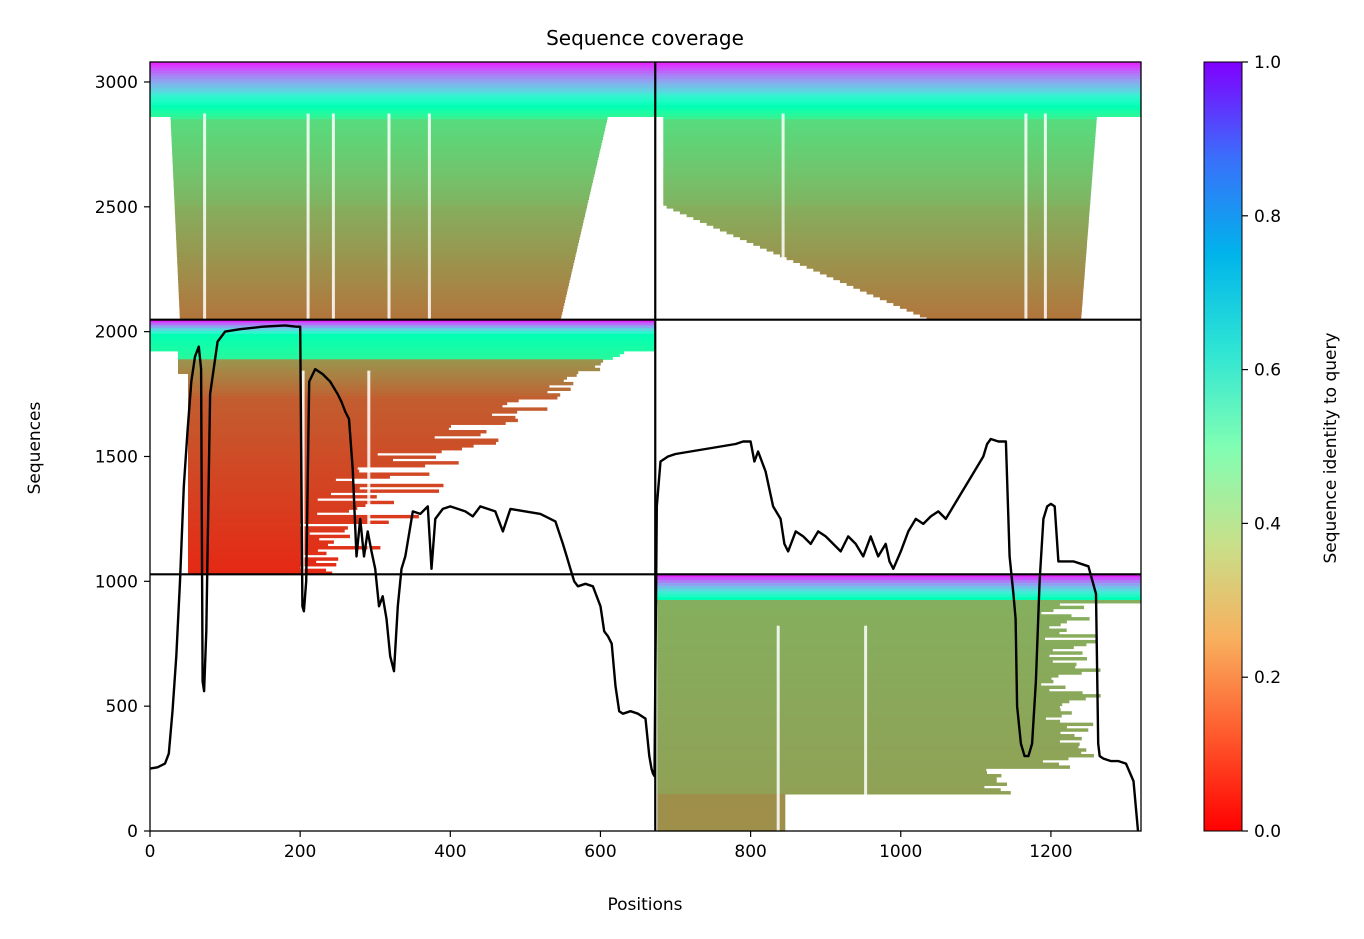 This screenshot has width=1364, height=939. What do you see at coordinates (1267, 524) in the screenshot?
I see `colorbar-tick-label: 0.4` at bounding box center [1267, 524].